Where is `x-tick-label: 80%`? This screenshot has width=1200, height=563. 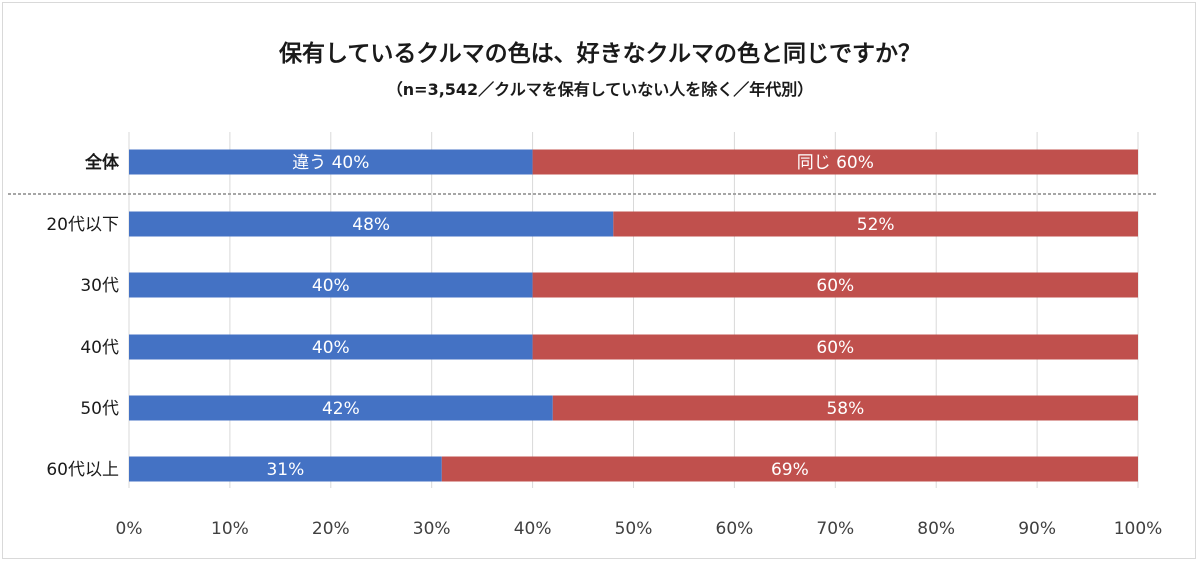
x-tick-label: 80% is located at coordinates (936, 529).